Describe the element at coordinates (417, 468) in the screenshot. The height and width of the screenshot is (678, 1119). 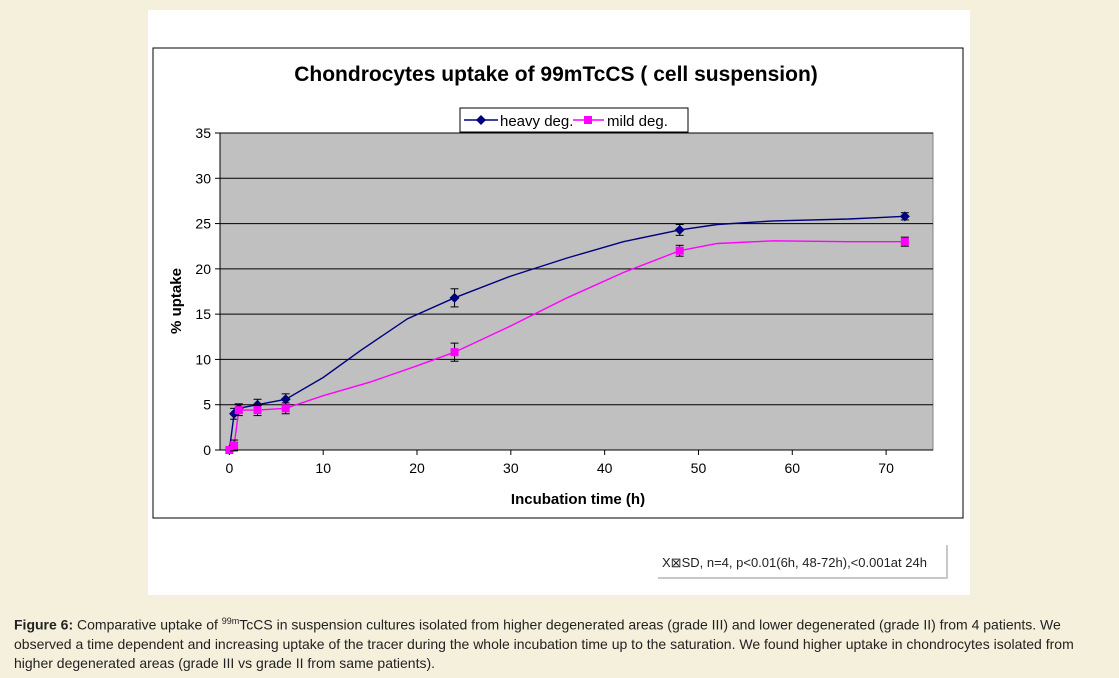
I see `x-tick-label-2: 20` at that location.